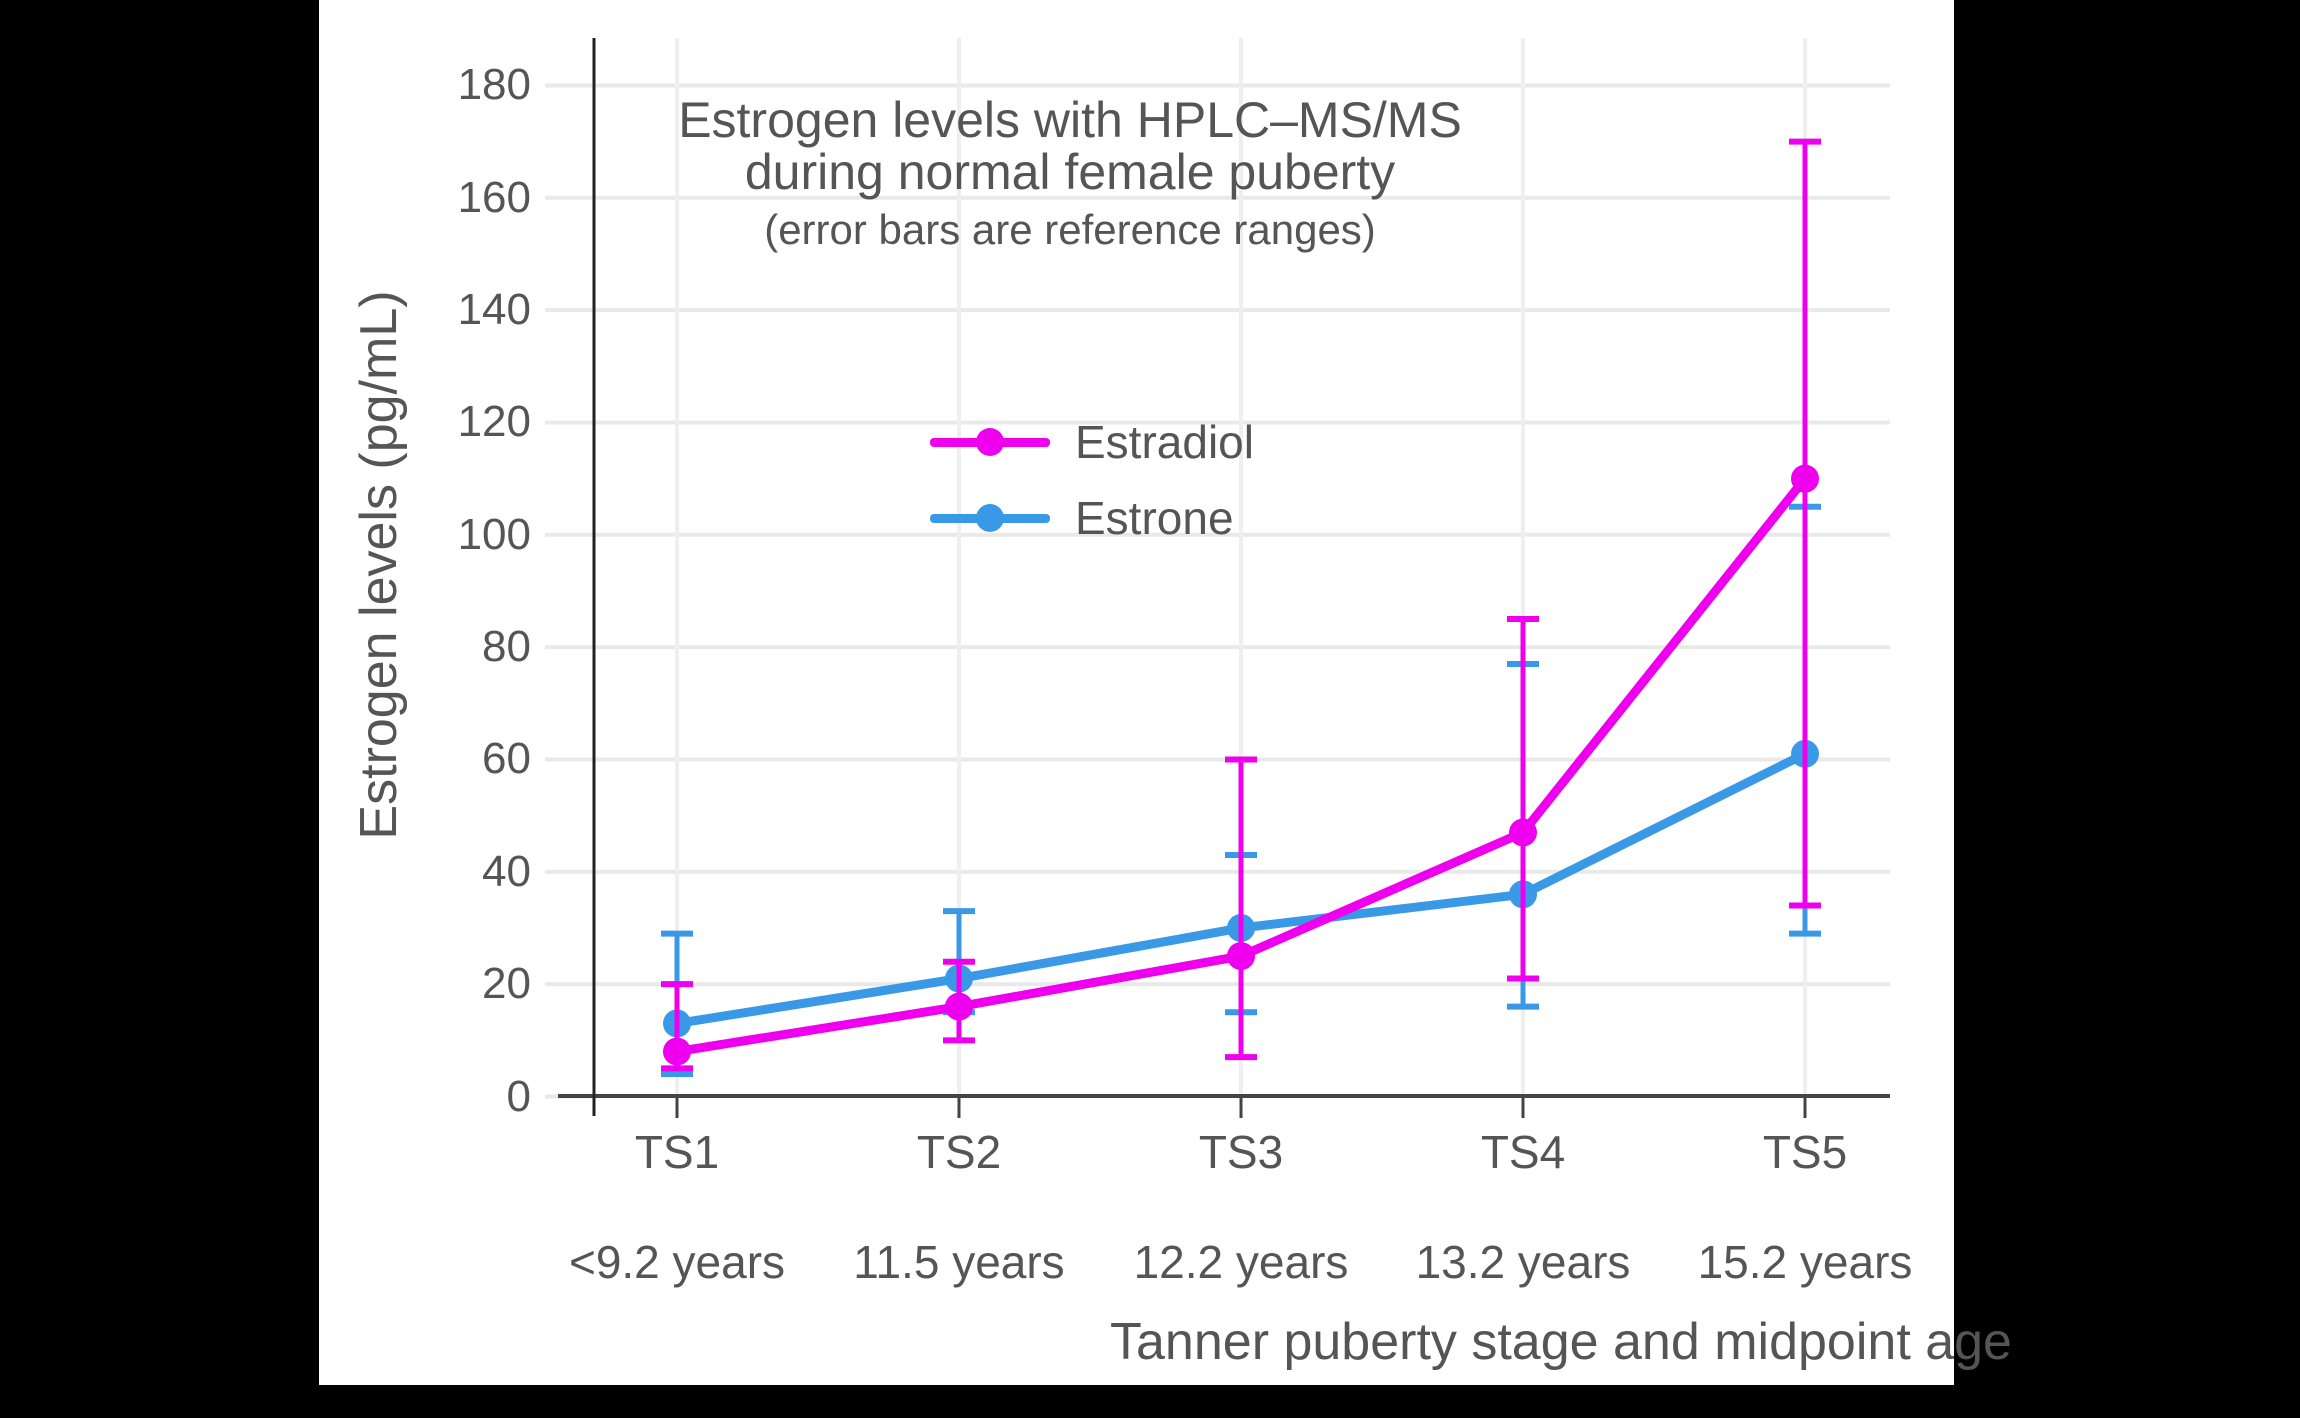  I want to click on x-axis-title: Tanner puberty stage and midpoint age, so click(1561, 1342).